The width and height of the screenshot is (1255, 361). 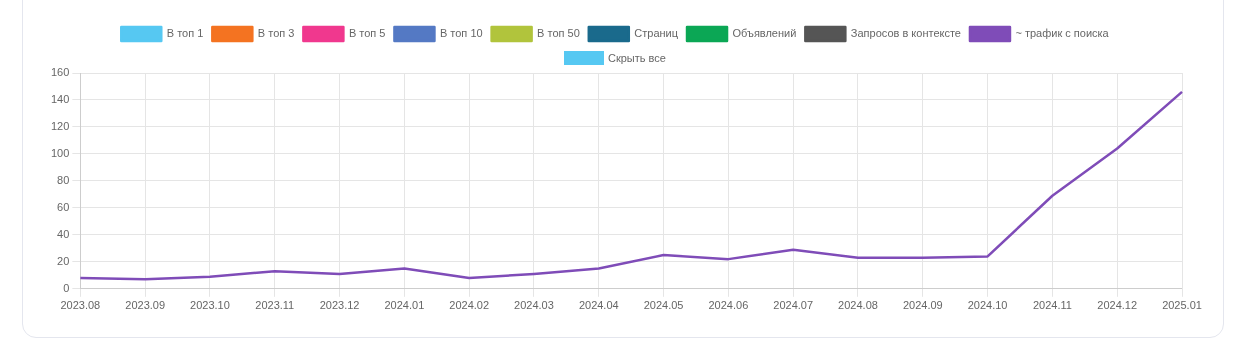 I want to click on text: Скрыть все, so click(x=637, y=58).